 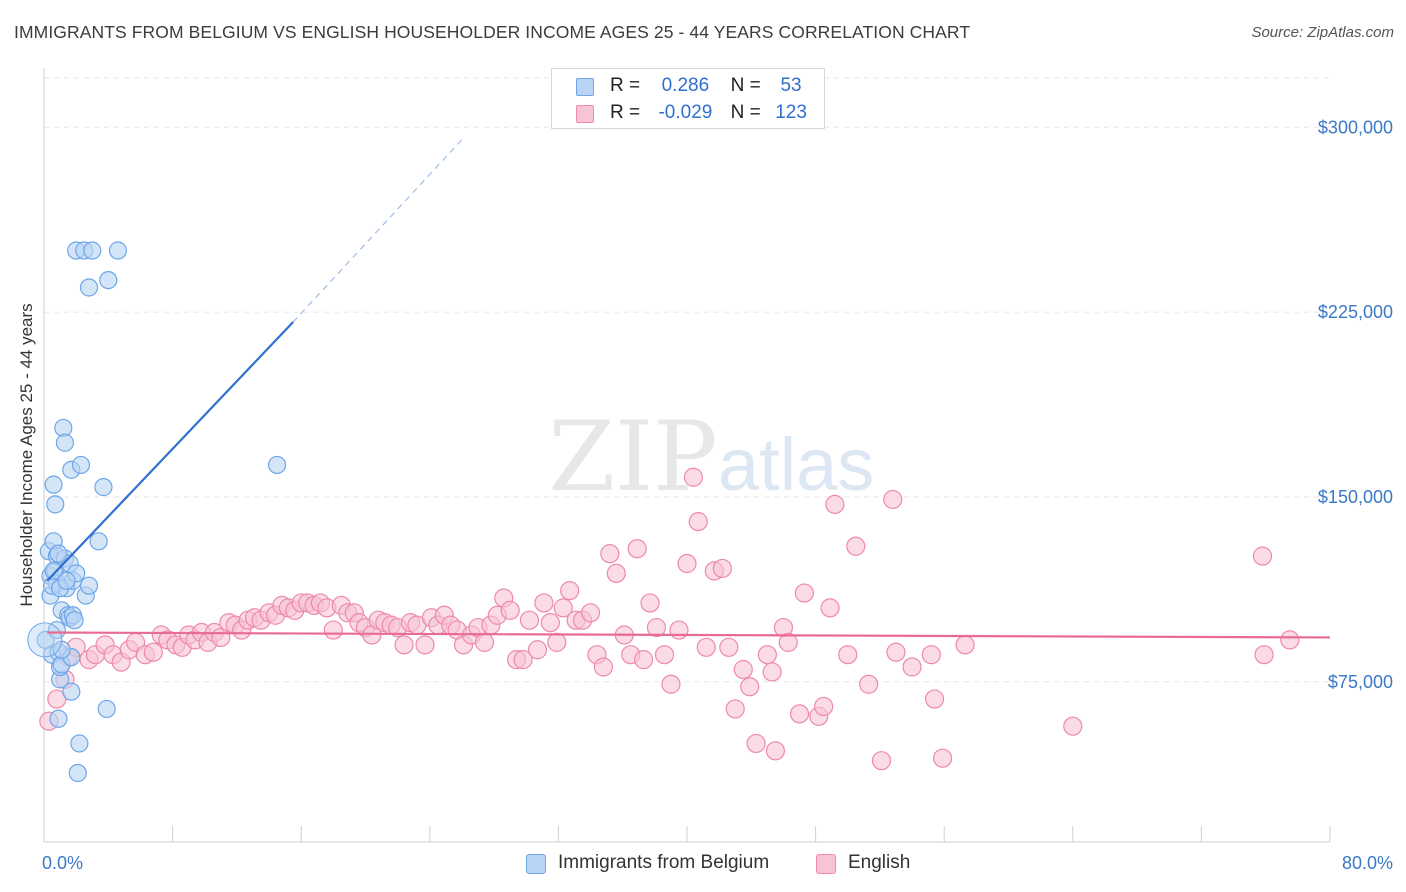 I want to click on y-tick-label: $75,000, so click(x=1360, y=682).